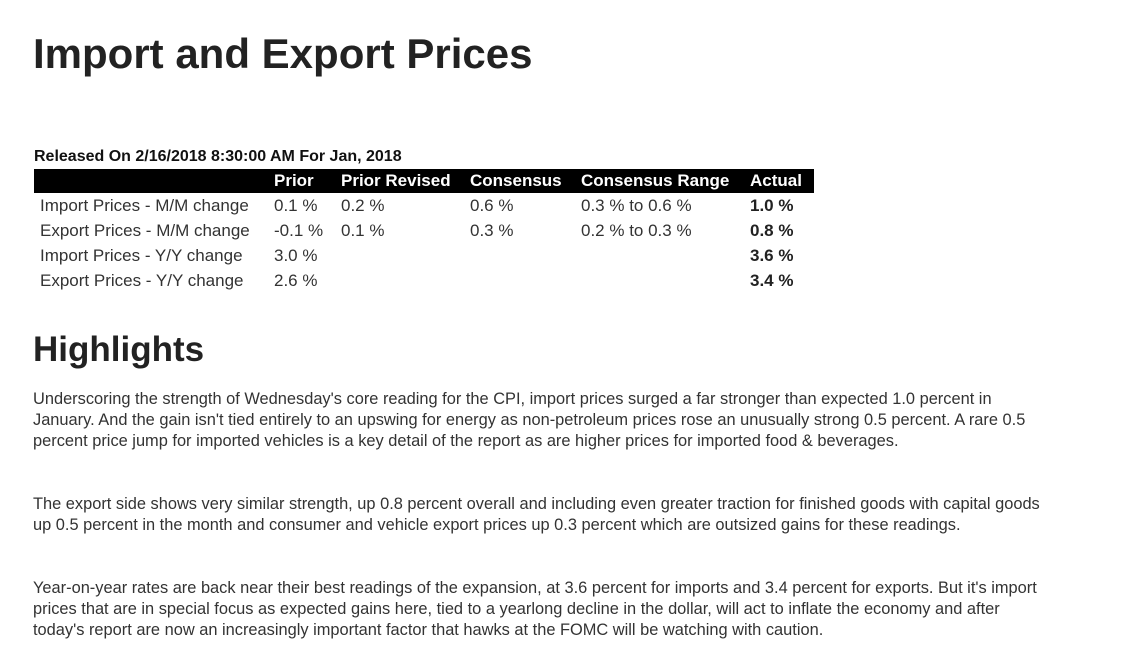 Image resolution: width=1134 pixels, height=660 pixels. I want to click on table-row: Import Prices - Y/Y change 3.0 % 3.6 %, so click(424, 255).